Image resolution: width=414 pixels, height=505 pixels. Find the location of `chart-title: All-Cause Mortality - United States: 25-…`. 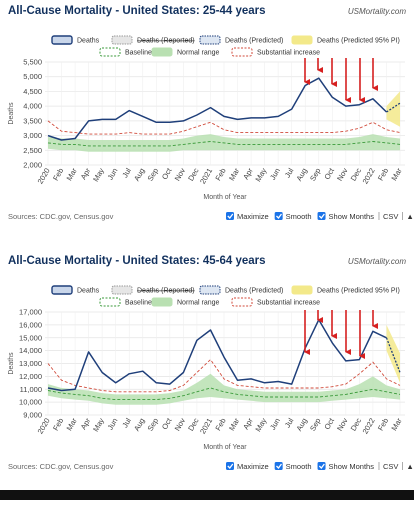

chart-title: All-Cause Mortality - United States: 25-… is located at coordinates (137, 11).